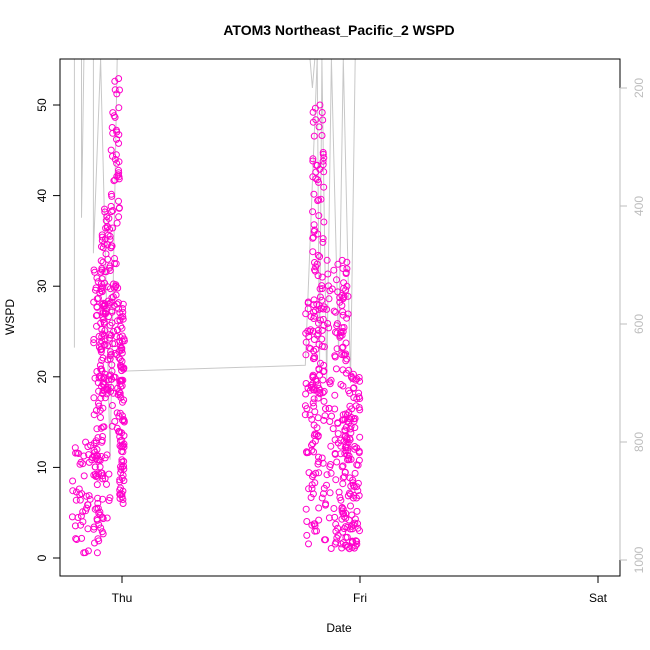  What do you see at coordinates (633, 325) in the screenshot?
I see `y2-axis-ticks: 200 400 600 800 1000` at bounding box center [633, 325].